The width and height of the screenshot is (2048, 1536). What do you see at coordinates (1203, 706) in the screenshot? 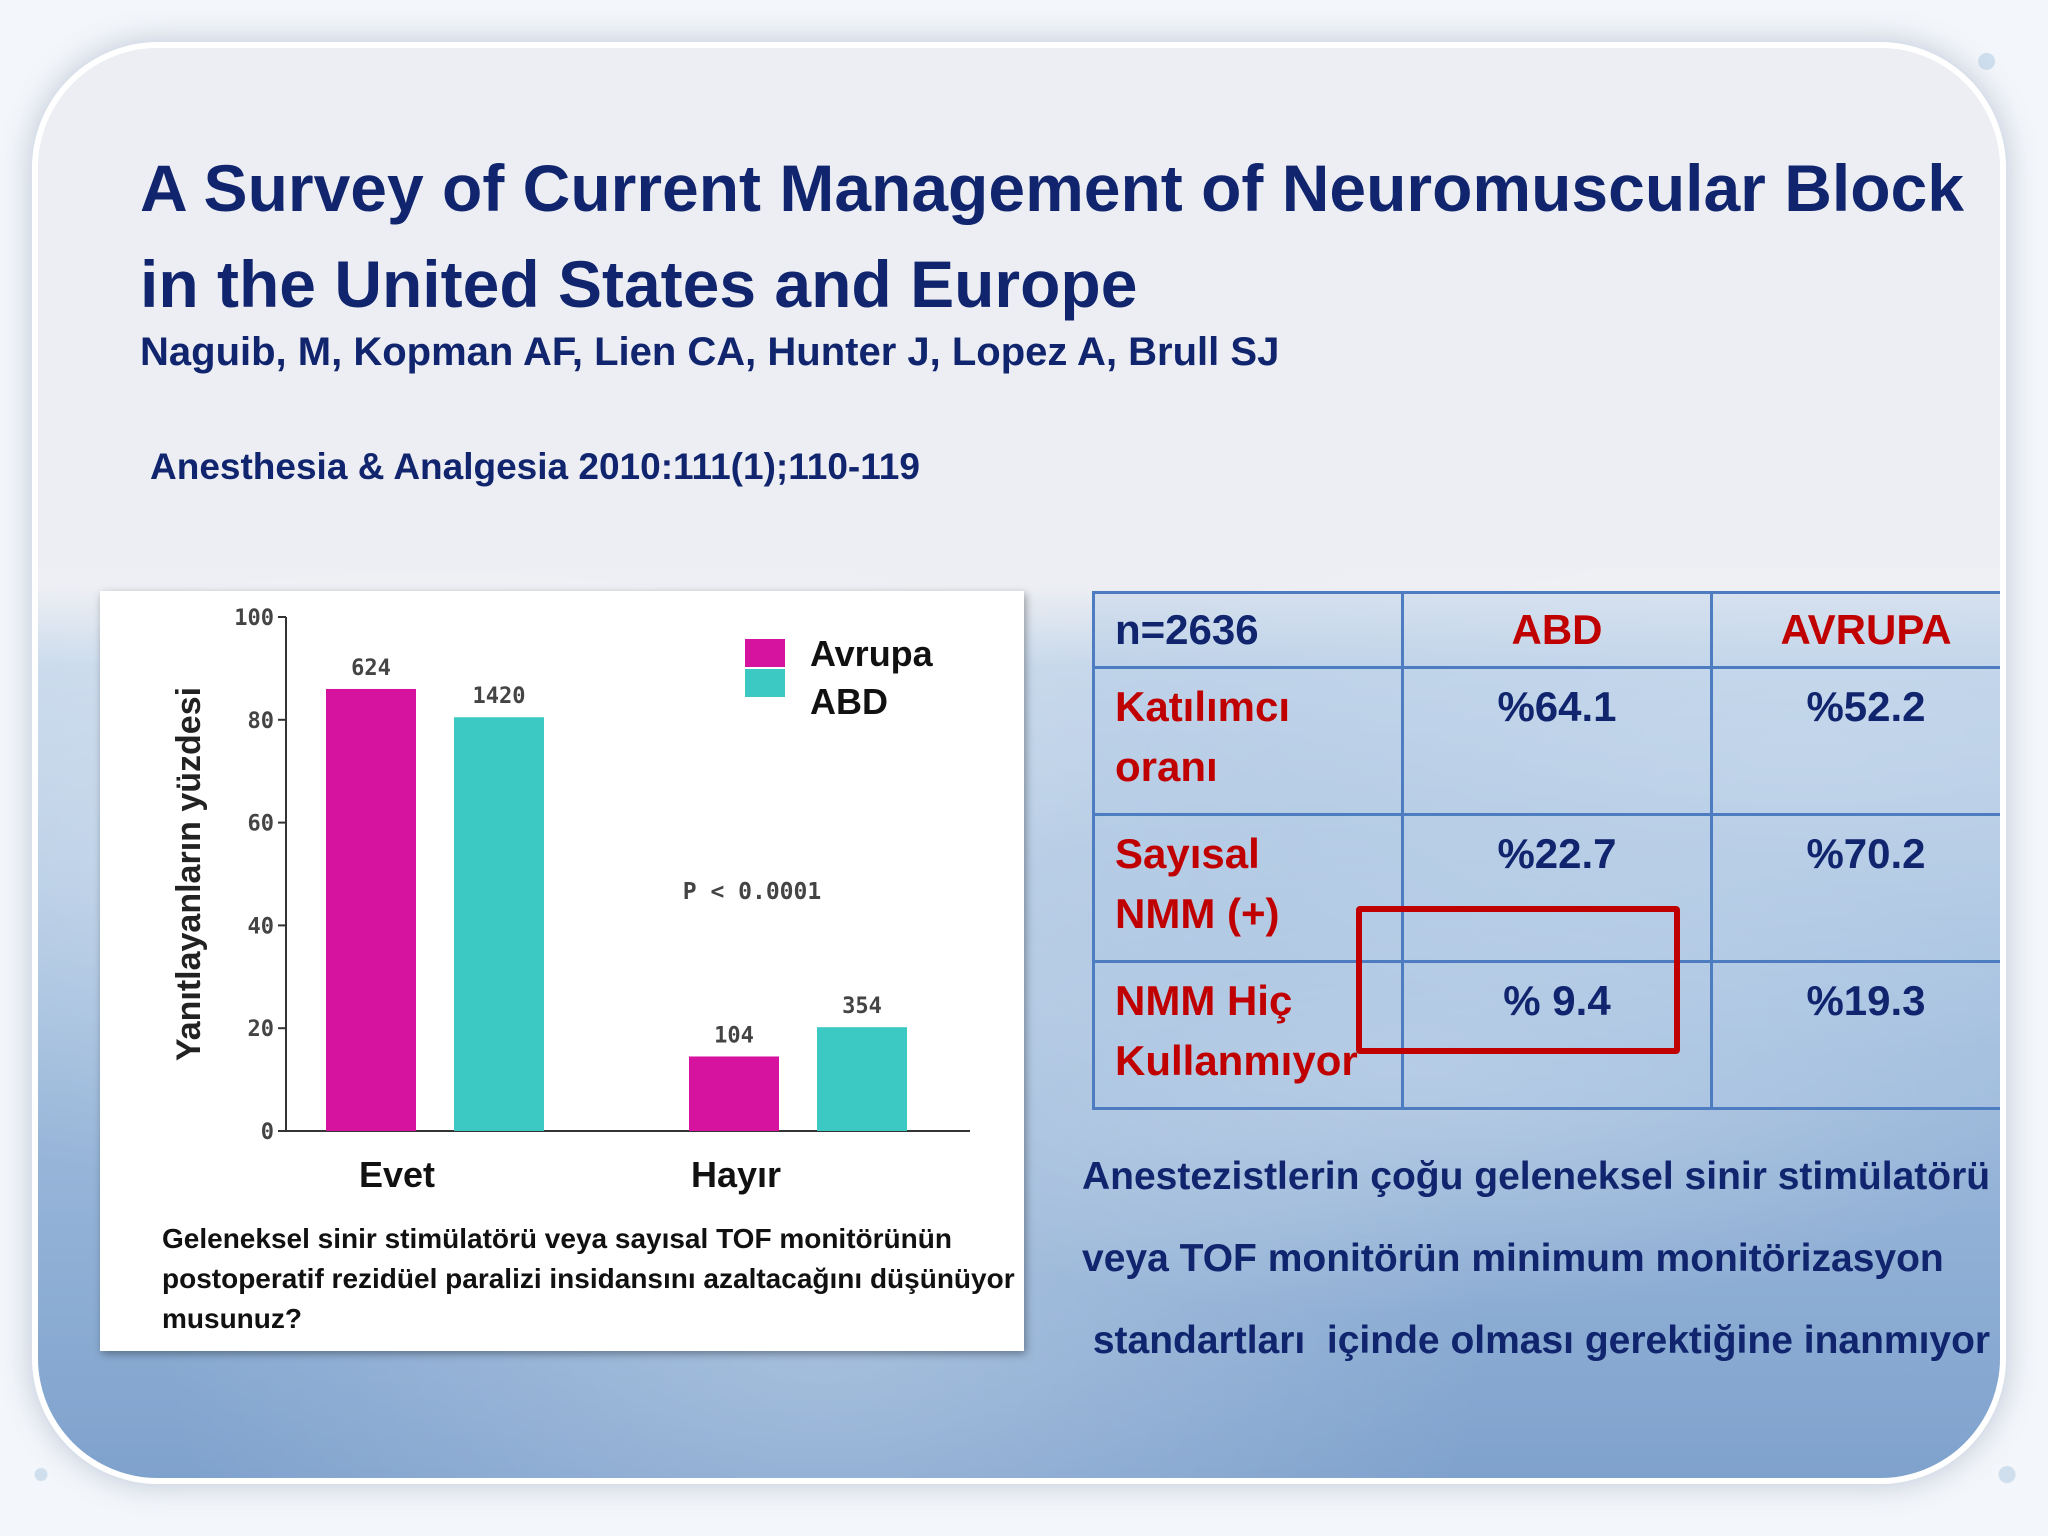
I see `table-row-label-line: Katılımcı` at bounding box center [1203, 706].